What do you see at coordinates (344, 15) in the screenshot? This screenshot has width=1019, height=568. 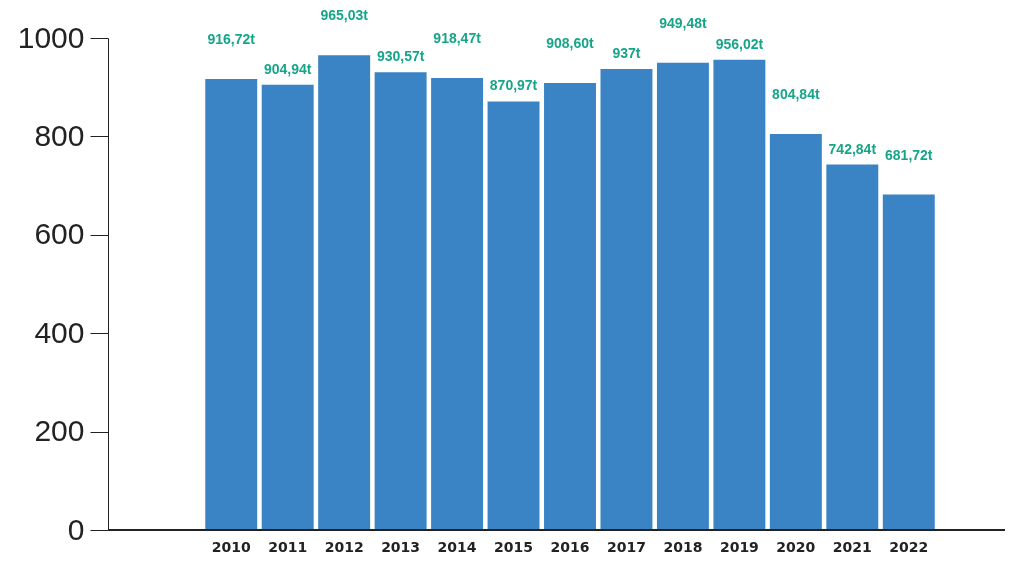 I see `data-label: 965,03t` at bounding box center [344, 15].